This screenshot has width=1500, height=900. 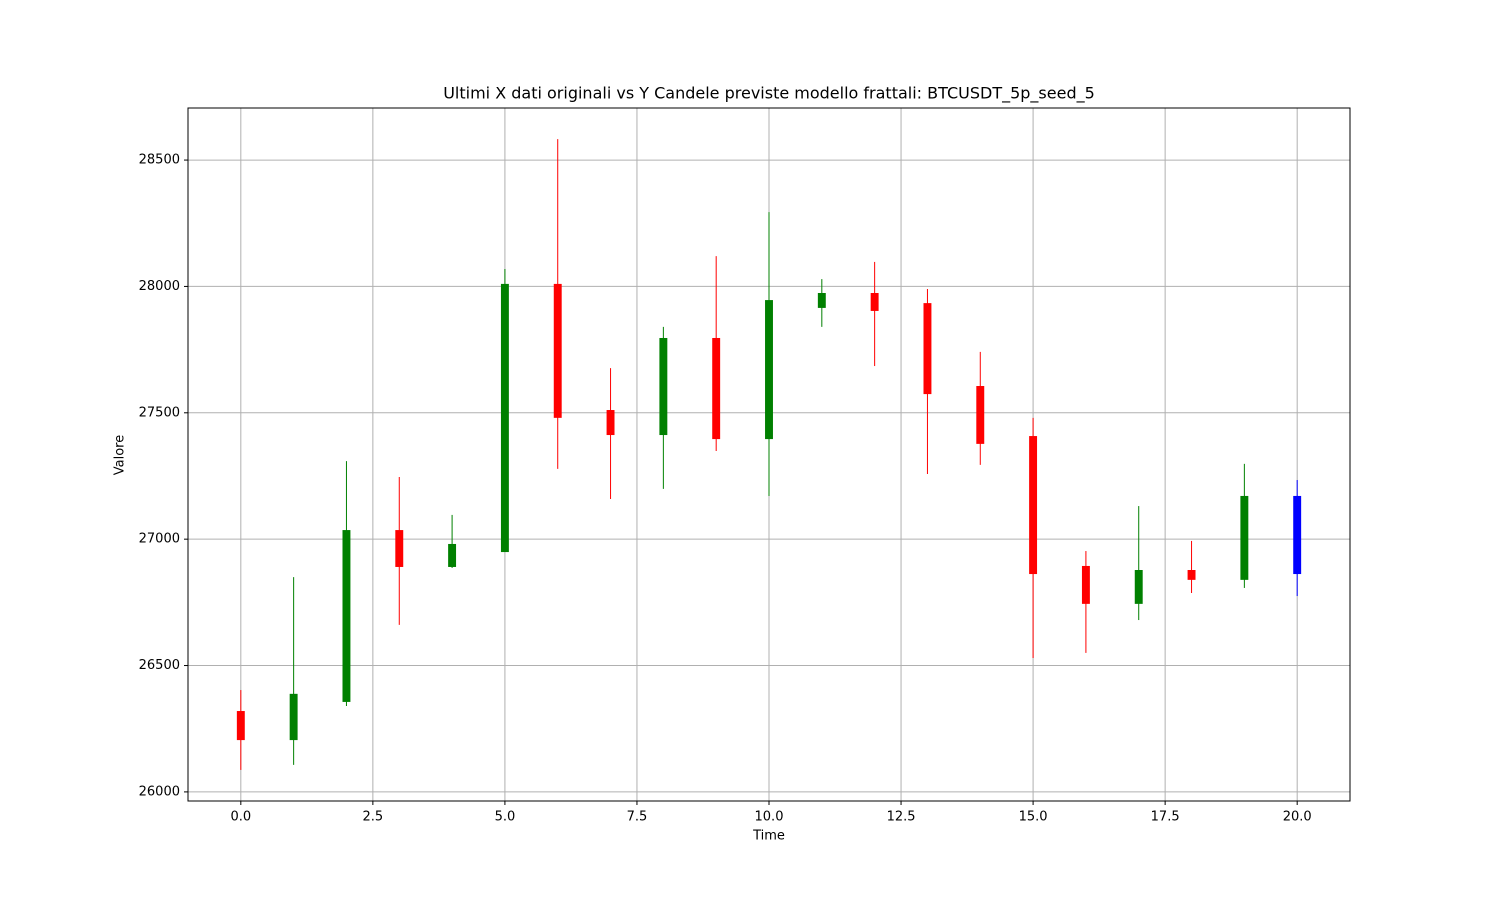 What do you see at coordinates (901, 817) in the screenshot?
I see `x-tick-label: 12.5` at bounding box center [901, 817].